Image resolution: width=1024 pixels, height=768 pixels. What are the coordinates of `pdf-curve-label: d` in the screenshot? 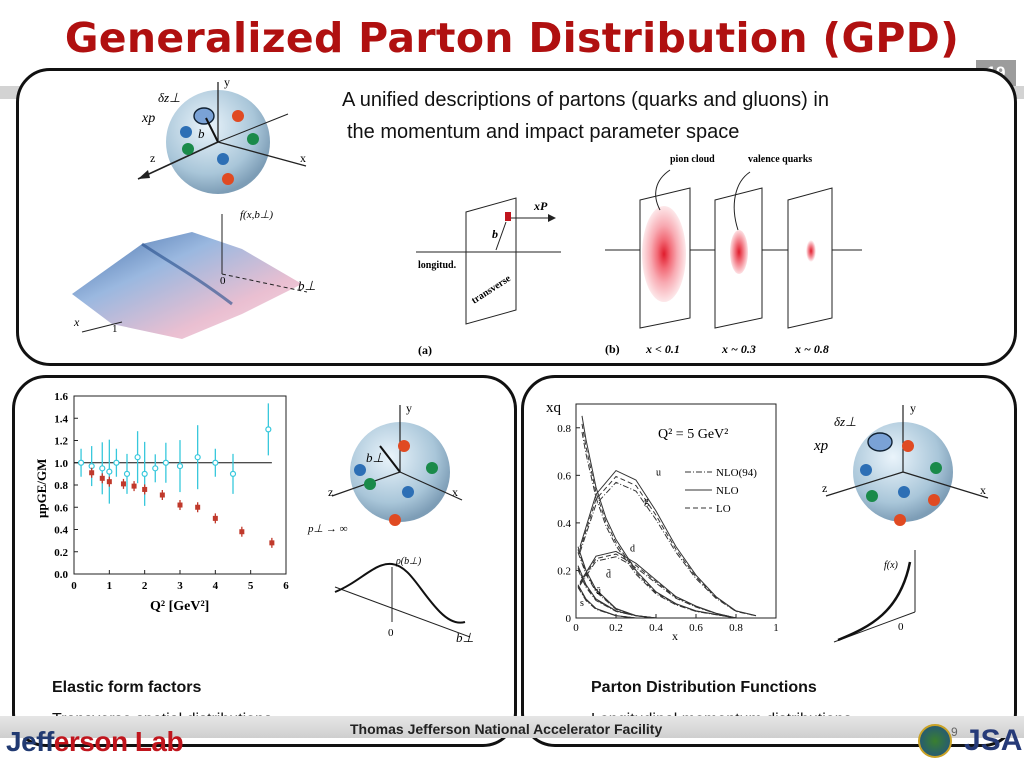 It's located at (632, 548).